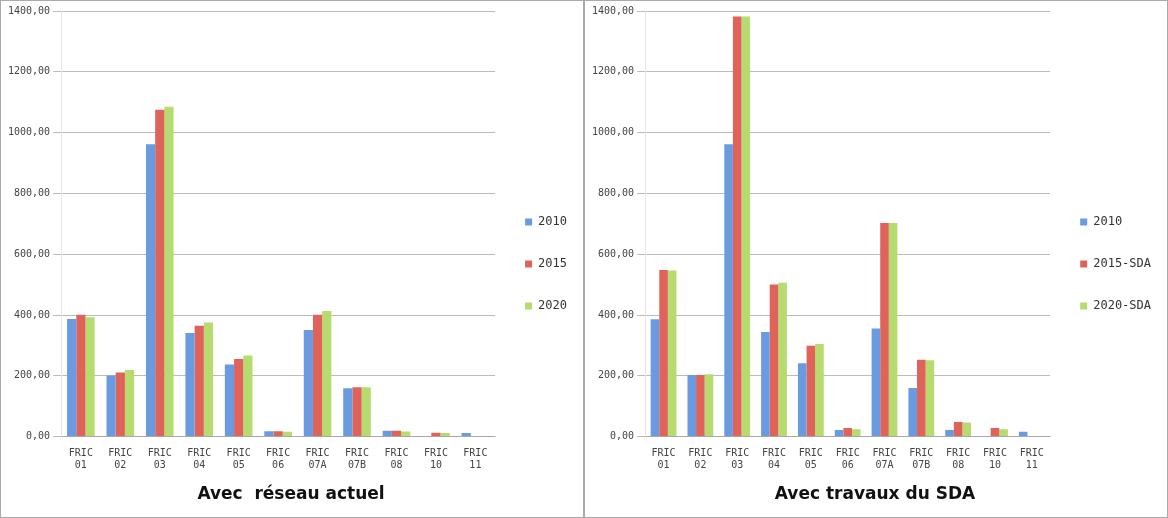 The height and width of the screenshot is (518, 1168). Describe the element at coordinates (291, 493) in the screenshot. I see `text: Avec réseau actuel` at that location.